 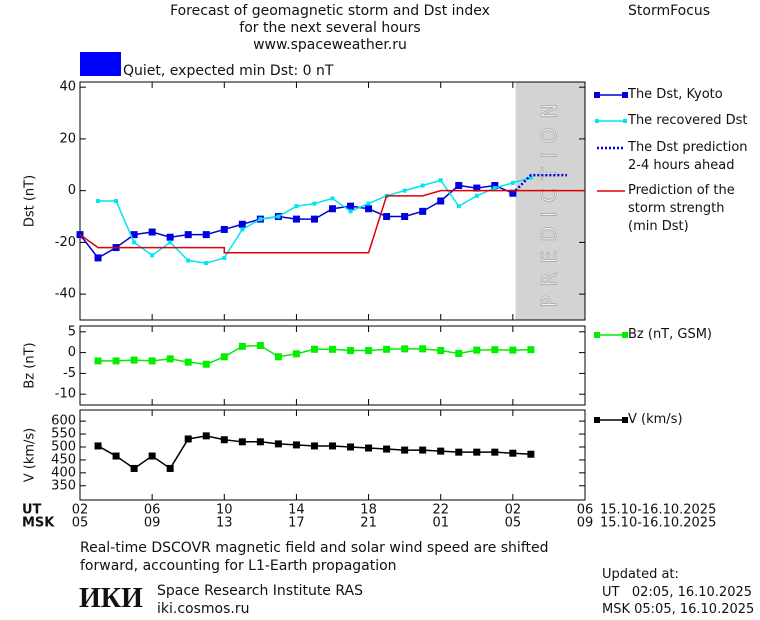 What do you see at coordinates (72, 331) in the screenshot?
I see `y-tick-label: 5` at bounding box center [72, 331].